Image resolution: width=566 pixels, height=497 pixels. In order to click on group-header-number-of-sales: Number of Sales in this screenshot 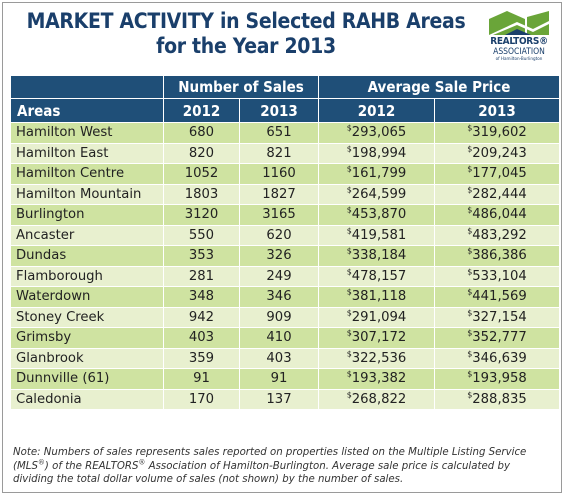, I will do `click(241, 87)`.